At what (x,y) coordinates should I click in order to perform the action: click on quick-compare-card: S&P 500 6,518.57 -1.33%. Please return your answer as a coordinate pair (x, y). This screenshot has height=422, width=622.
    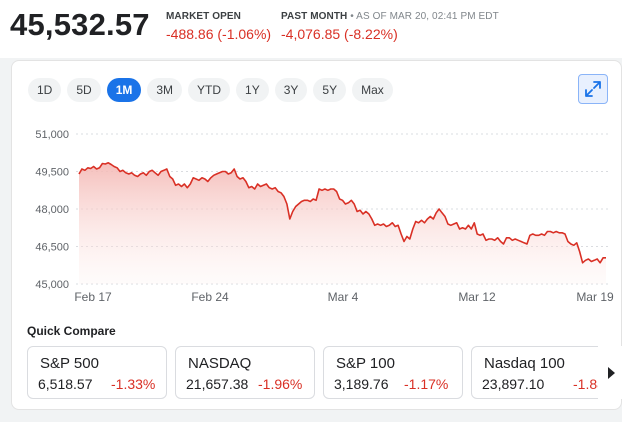
    Looking at the image, I should click on (97, 372).